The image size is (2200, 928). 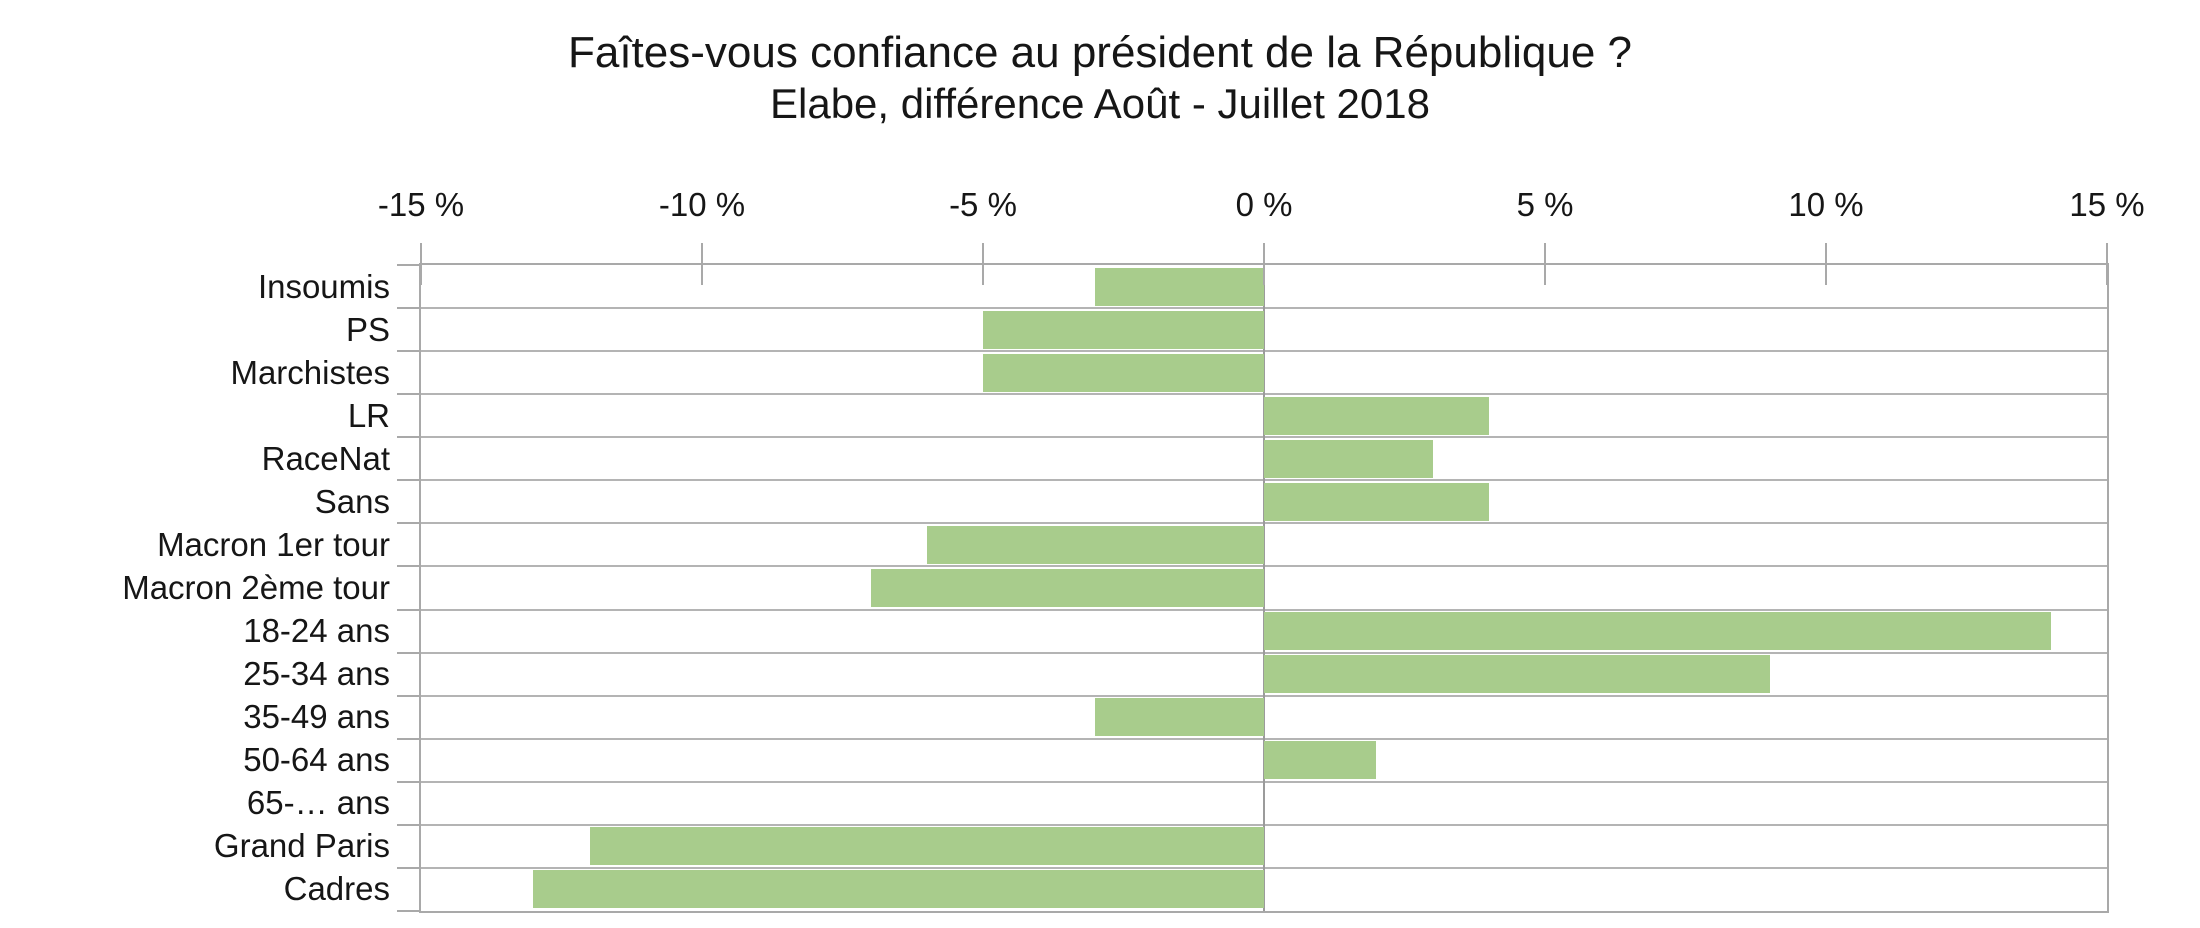 I want to click on axis-tick-label: -15 %, so click(x=421, y=204).